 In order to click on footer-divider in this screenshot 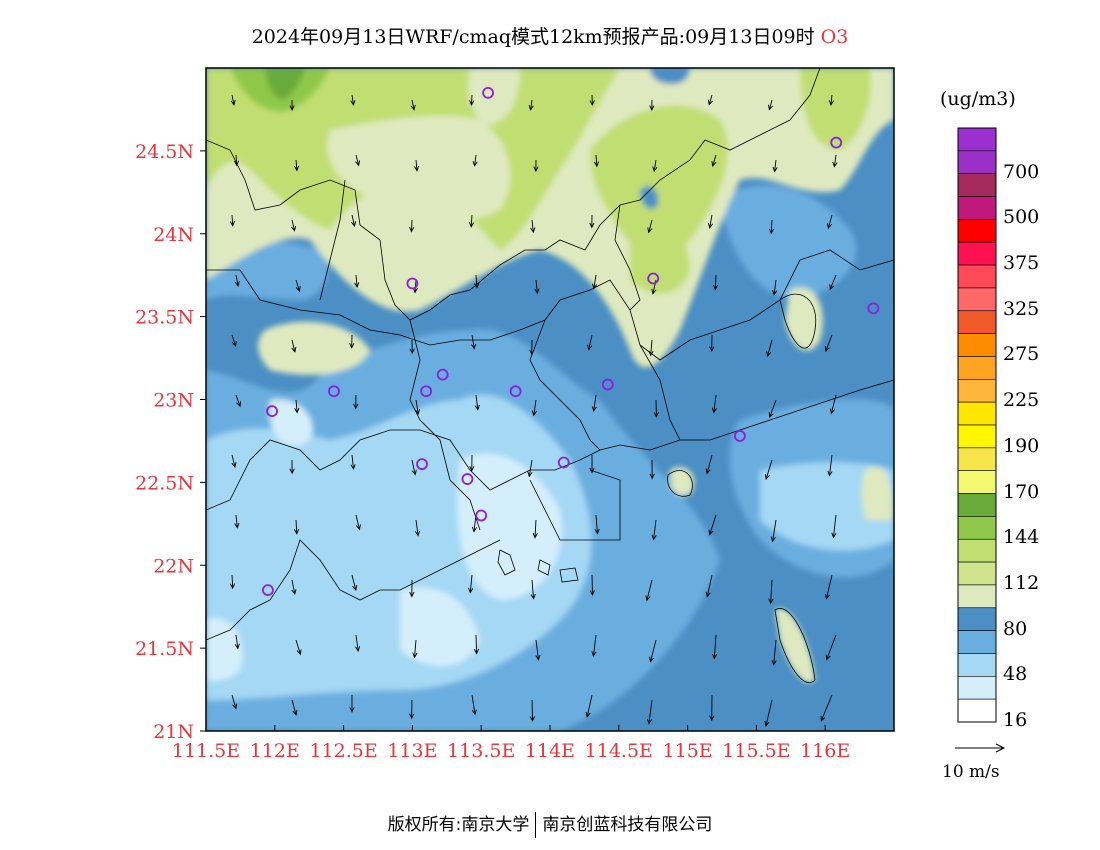, I will do `click(536, 825)`.